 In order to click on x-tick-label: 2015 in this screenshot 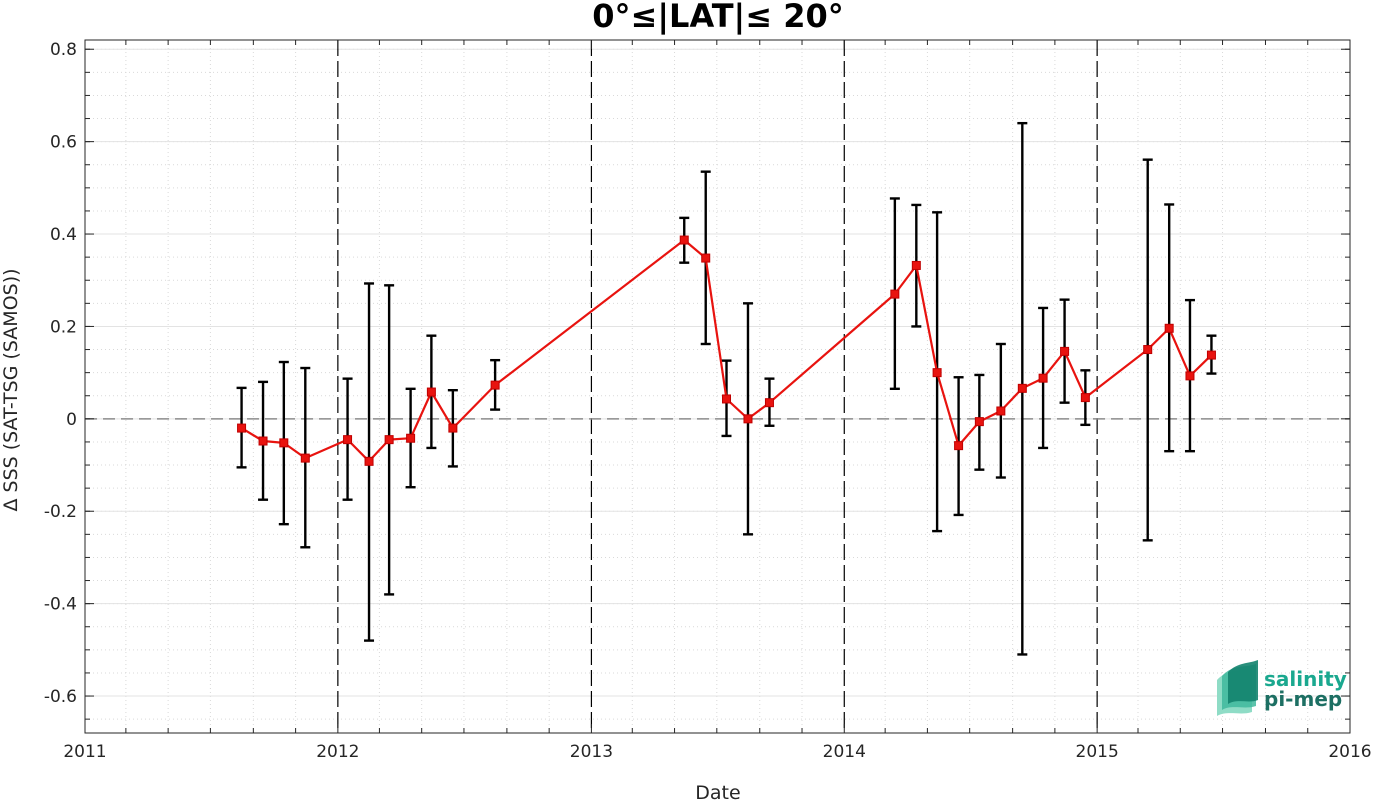, I will do `click(1097, 752)`.